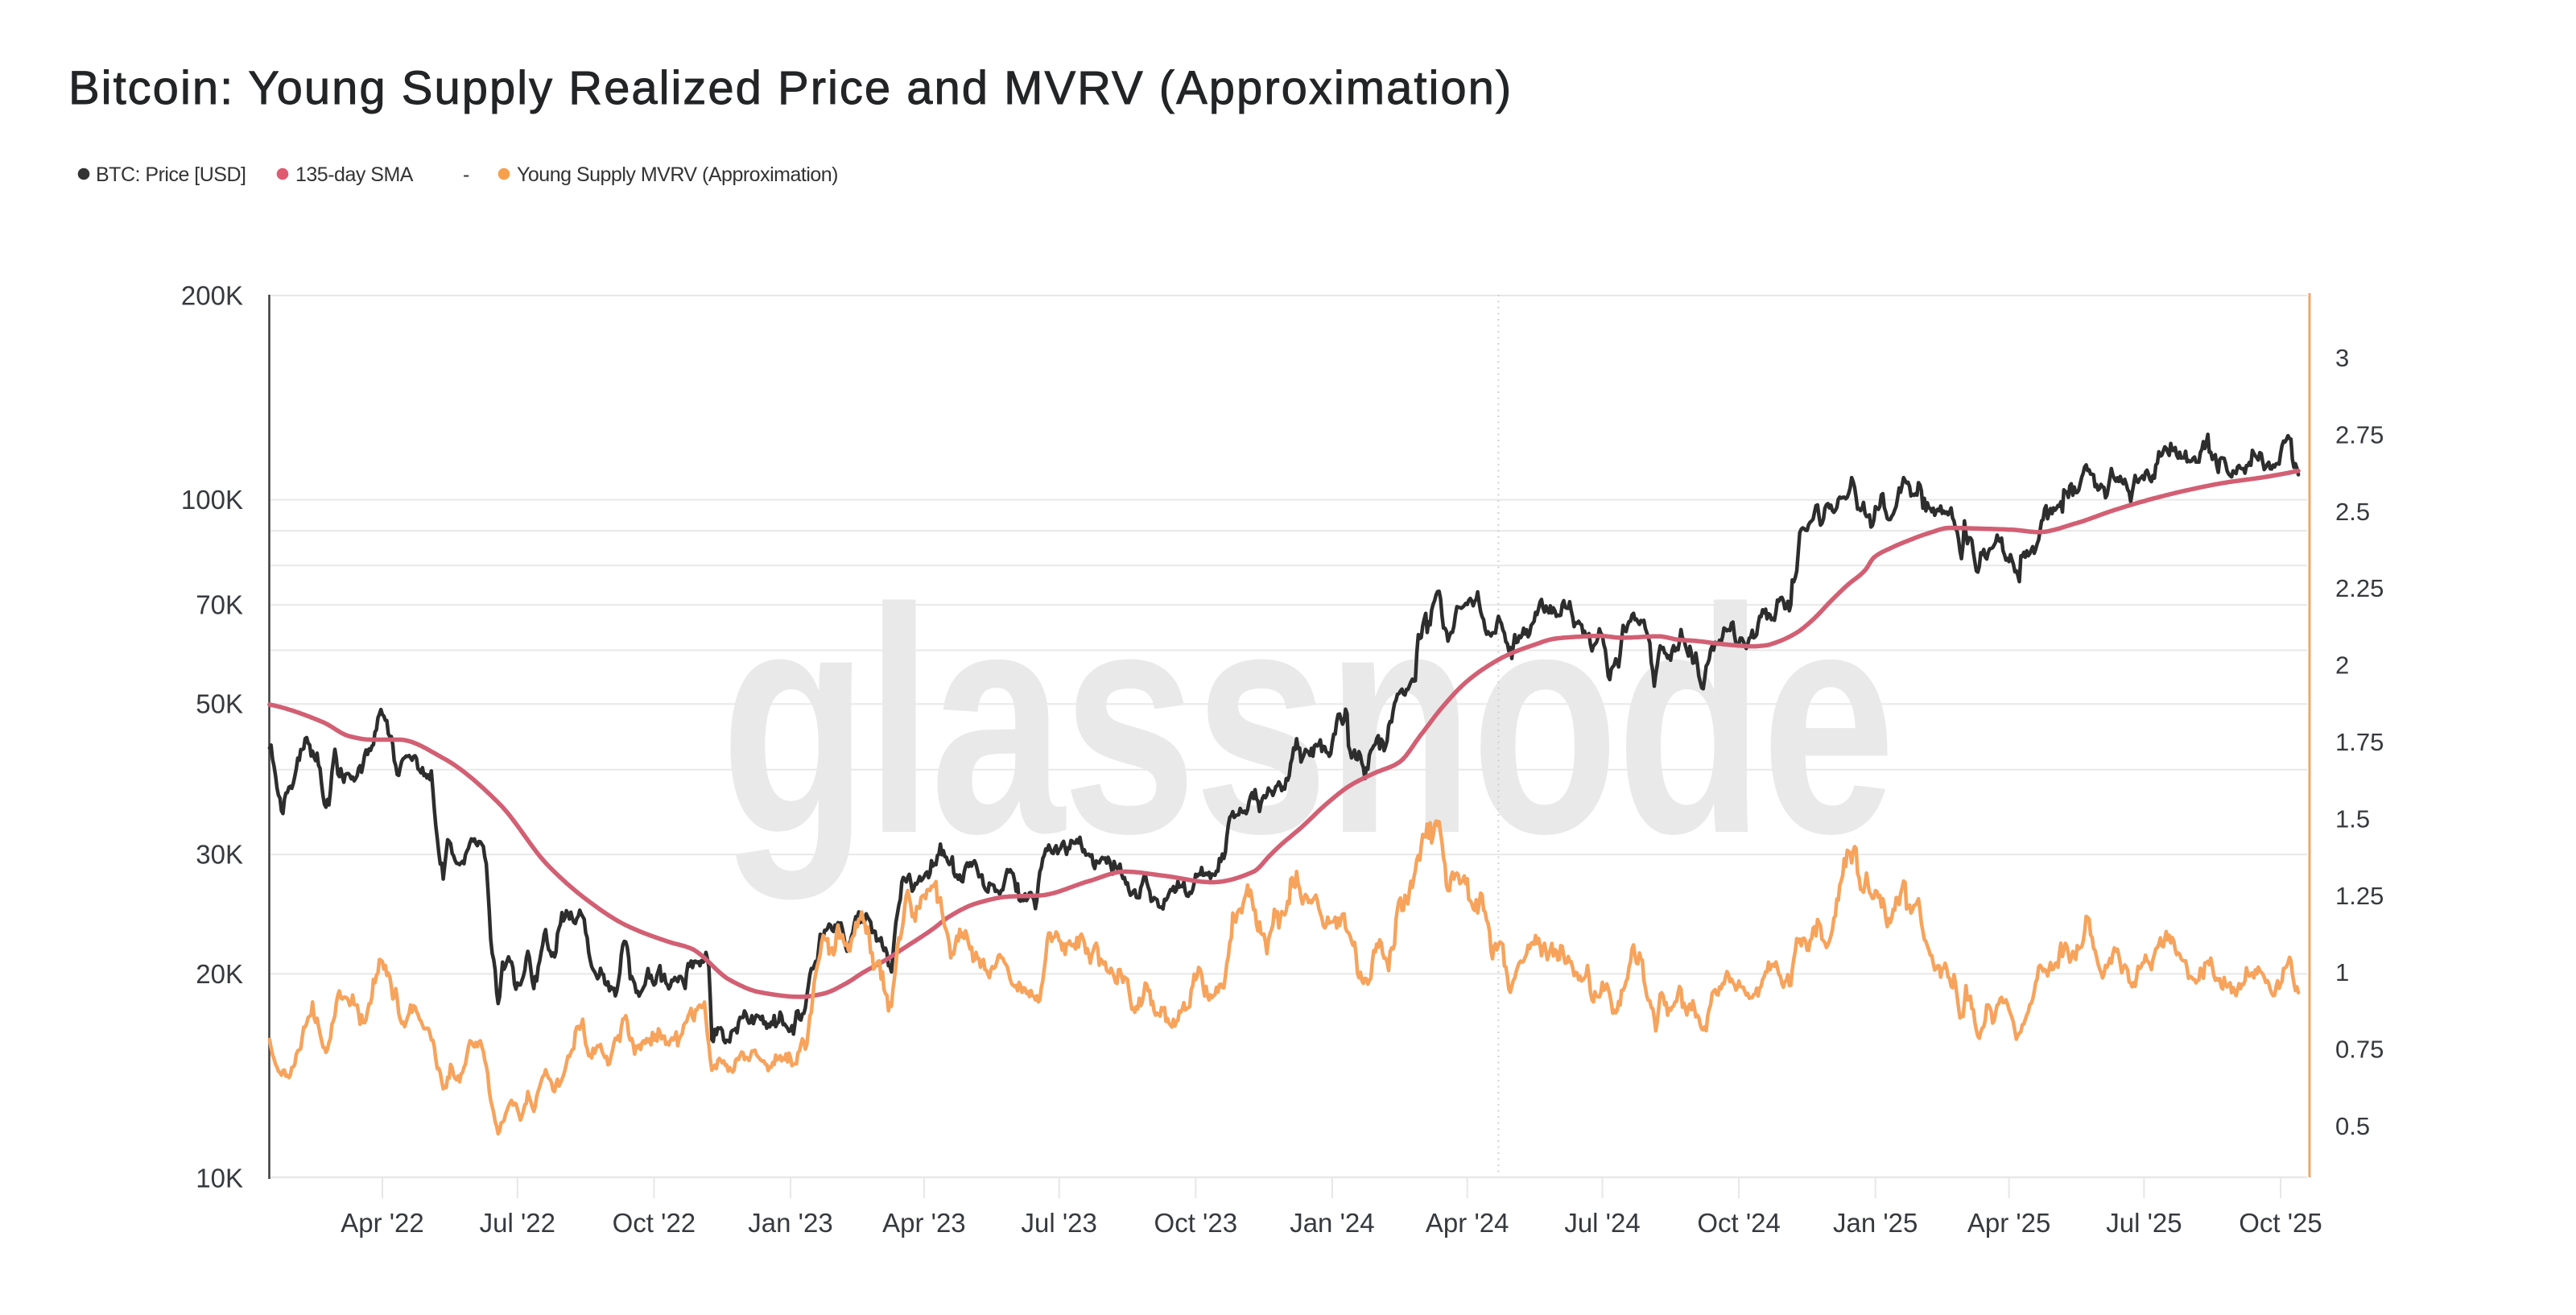 The width and height of the screenshot is (2576, 1315). I want to click on svg-text: BTC: Price [USD], so click(171, 174).